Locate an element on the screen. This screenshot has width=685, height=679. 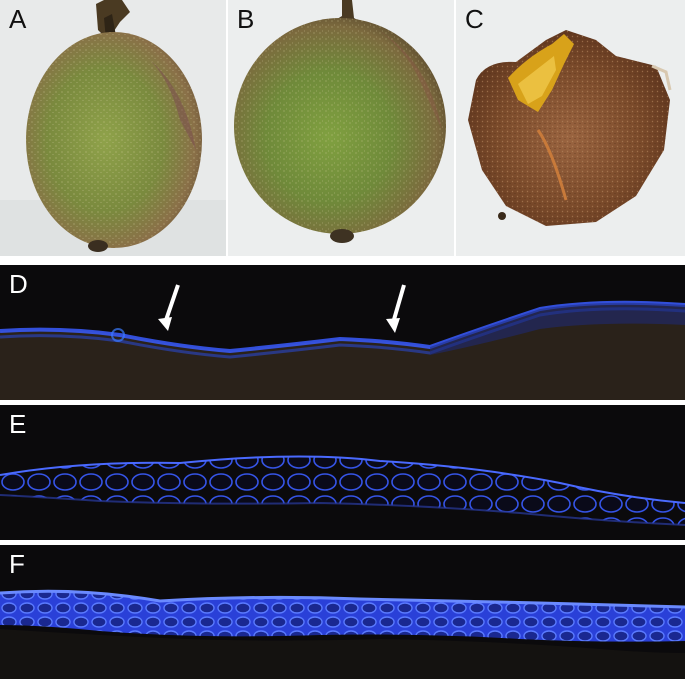
photo-panel-a: A is located at coordinates (113, 128).